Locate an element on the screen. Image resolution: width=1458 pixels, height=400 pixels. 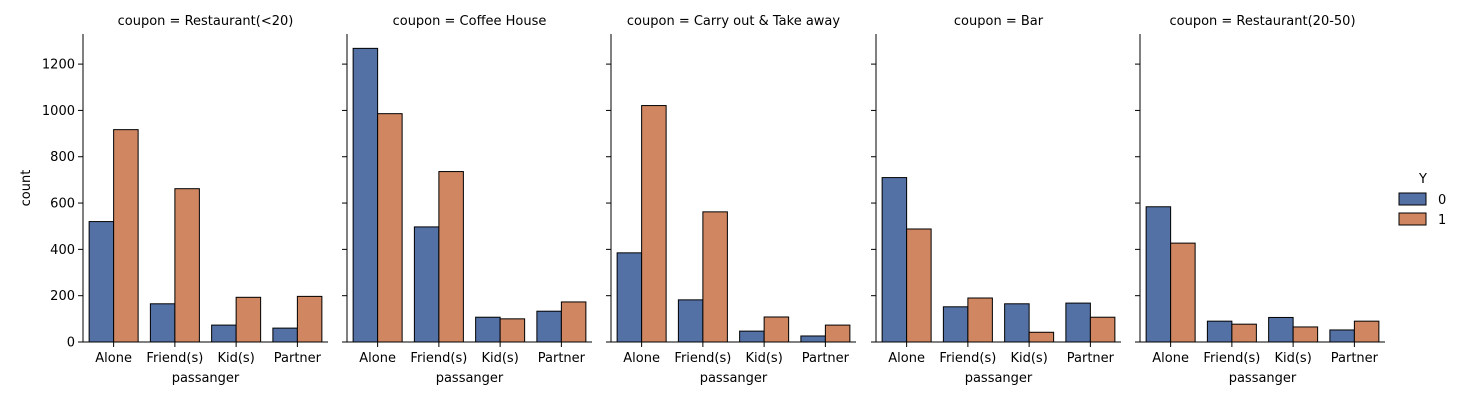
y-tick-label: 600 is located at coordinates (62, 204).